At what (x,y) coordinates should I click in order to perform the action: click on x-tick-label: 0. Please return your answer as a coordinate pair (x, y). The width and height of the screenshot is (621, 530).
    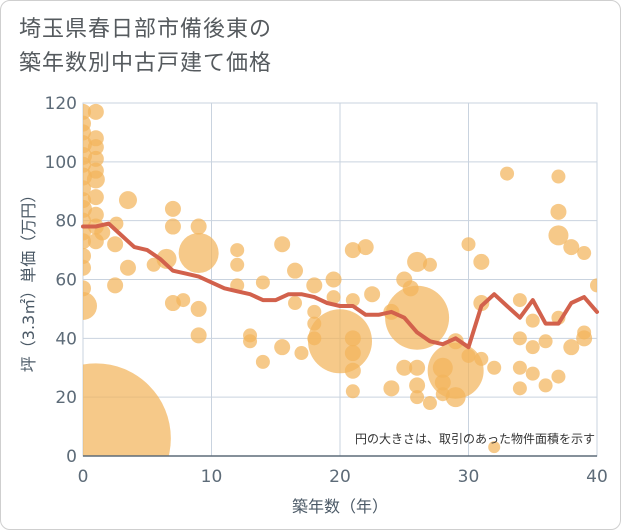
    Looking at the image, I should click on (83, 477).